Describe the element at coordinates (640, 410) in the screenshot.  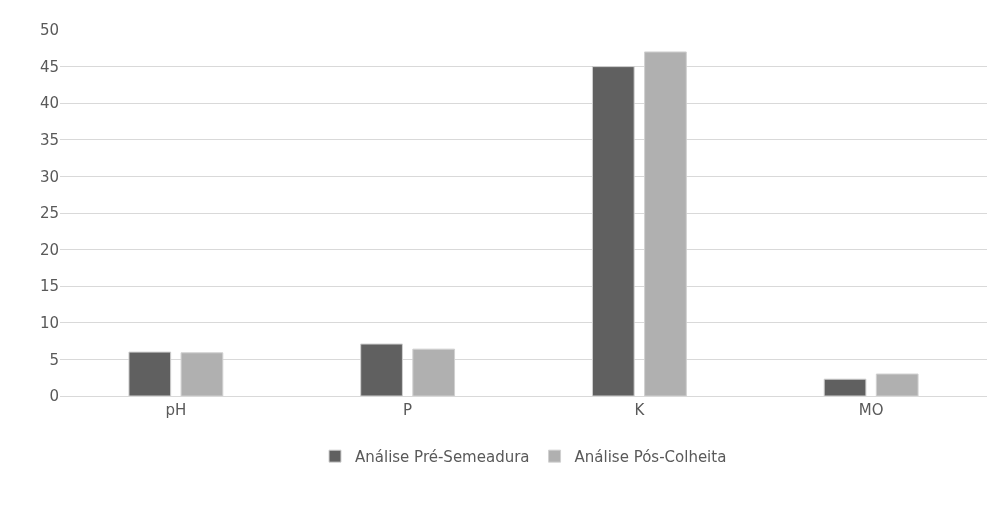
I see `x-tick-label: K` at that location.